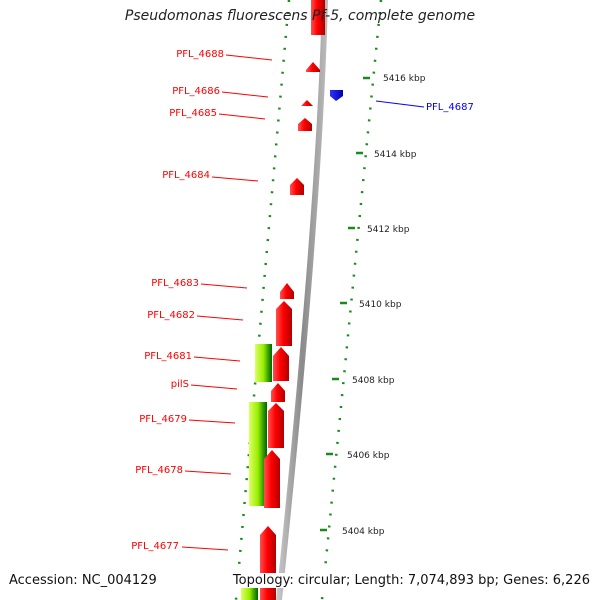  I want to click on gene-label: PFL_4681, so click(168, 356).